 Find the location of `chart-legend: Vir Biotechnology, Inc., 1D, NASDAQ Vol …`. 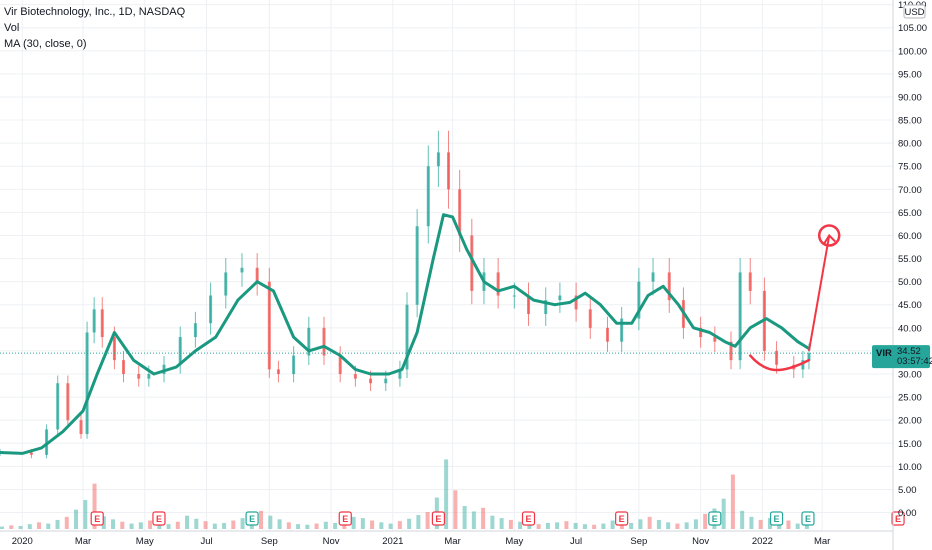

chart-legend: Vir Biotechnology, Inc., 1D, NASDAQ Vol … is located at coordinates (94, 28).